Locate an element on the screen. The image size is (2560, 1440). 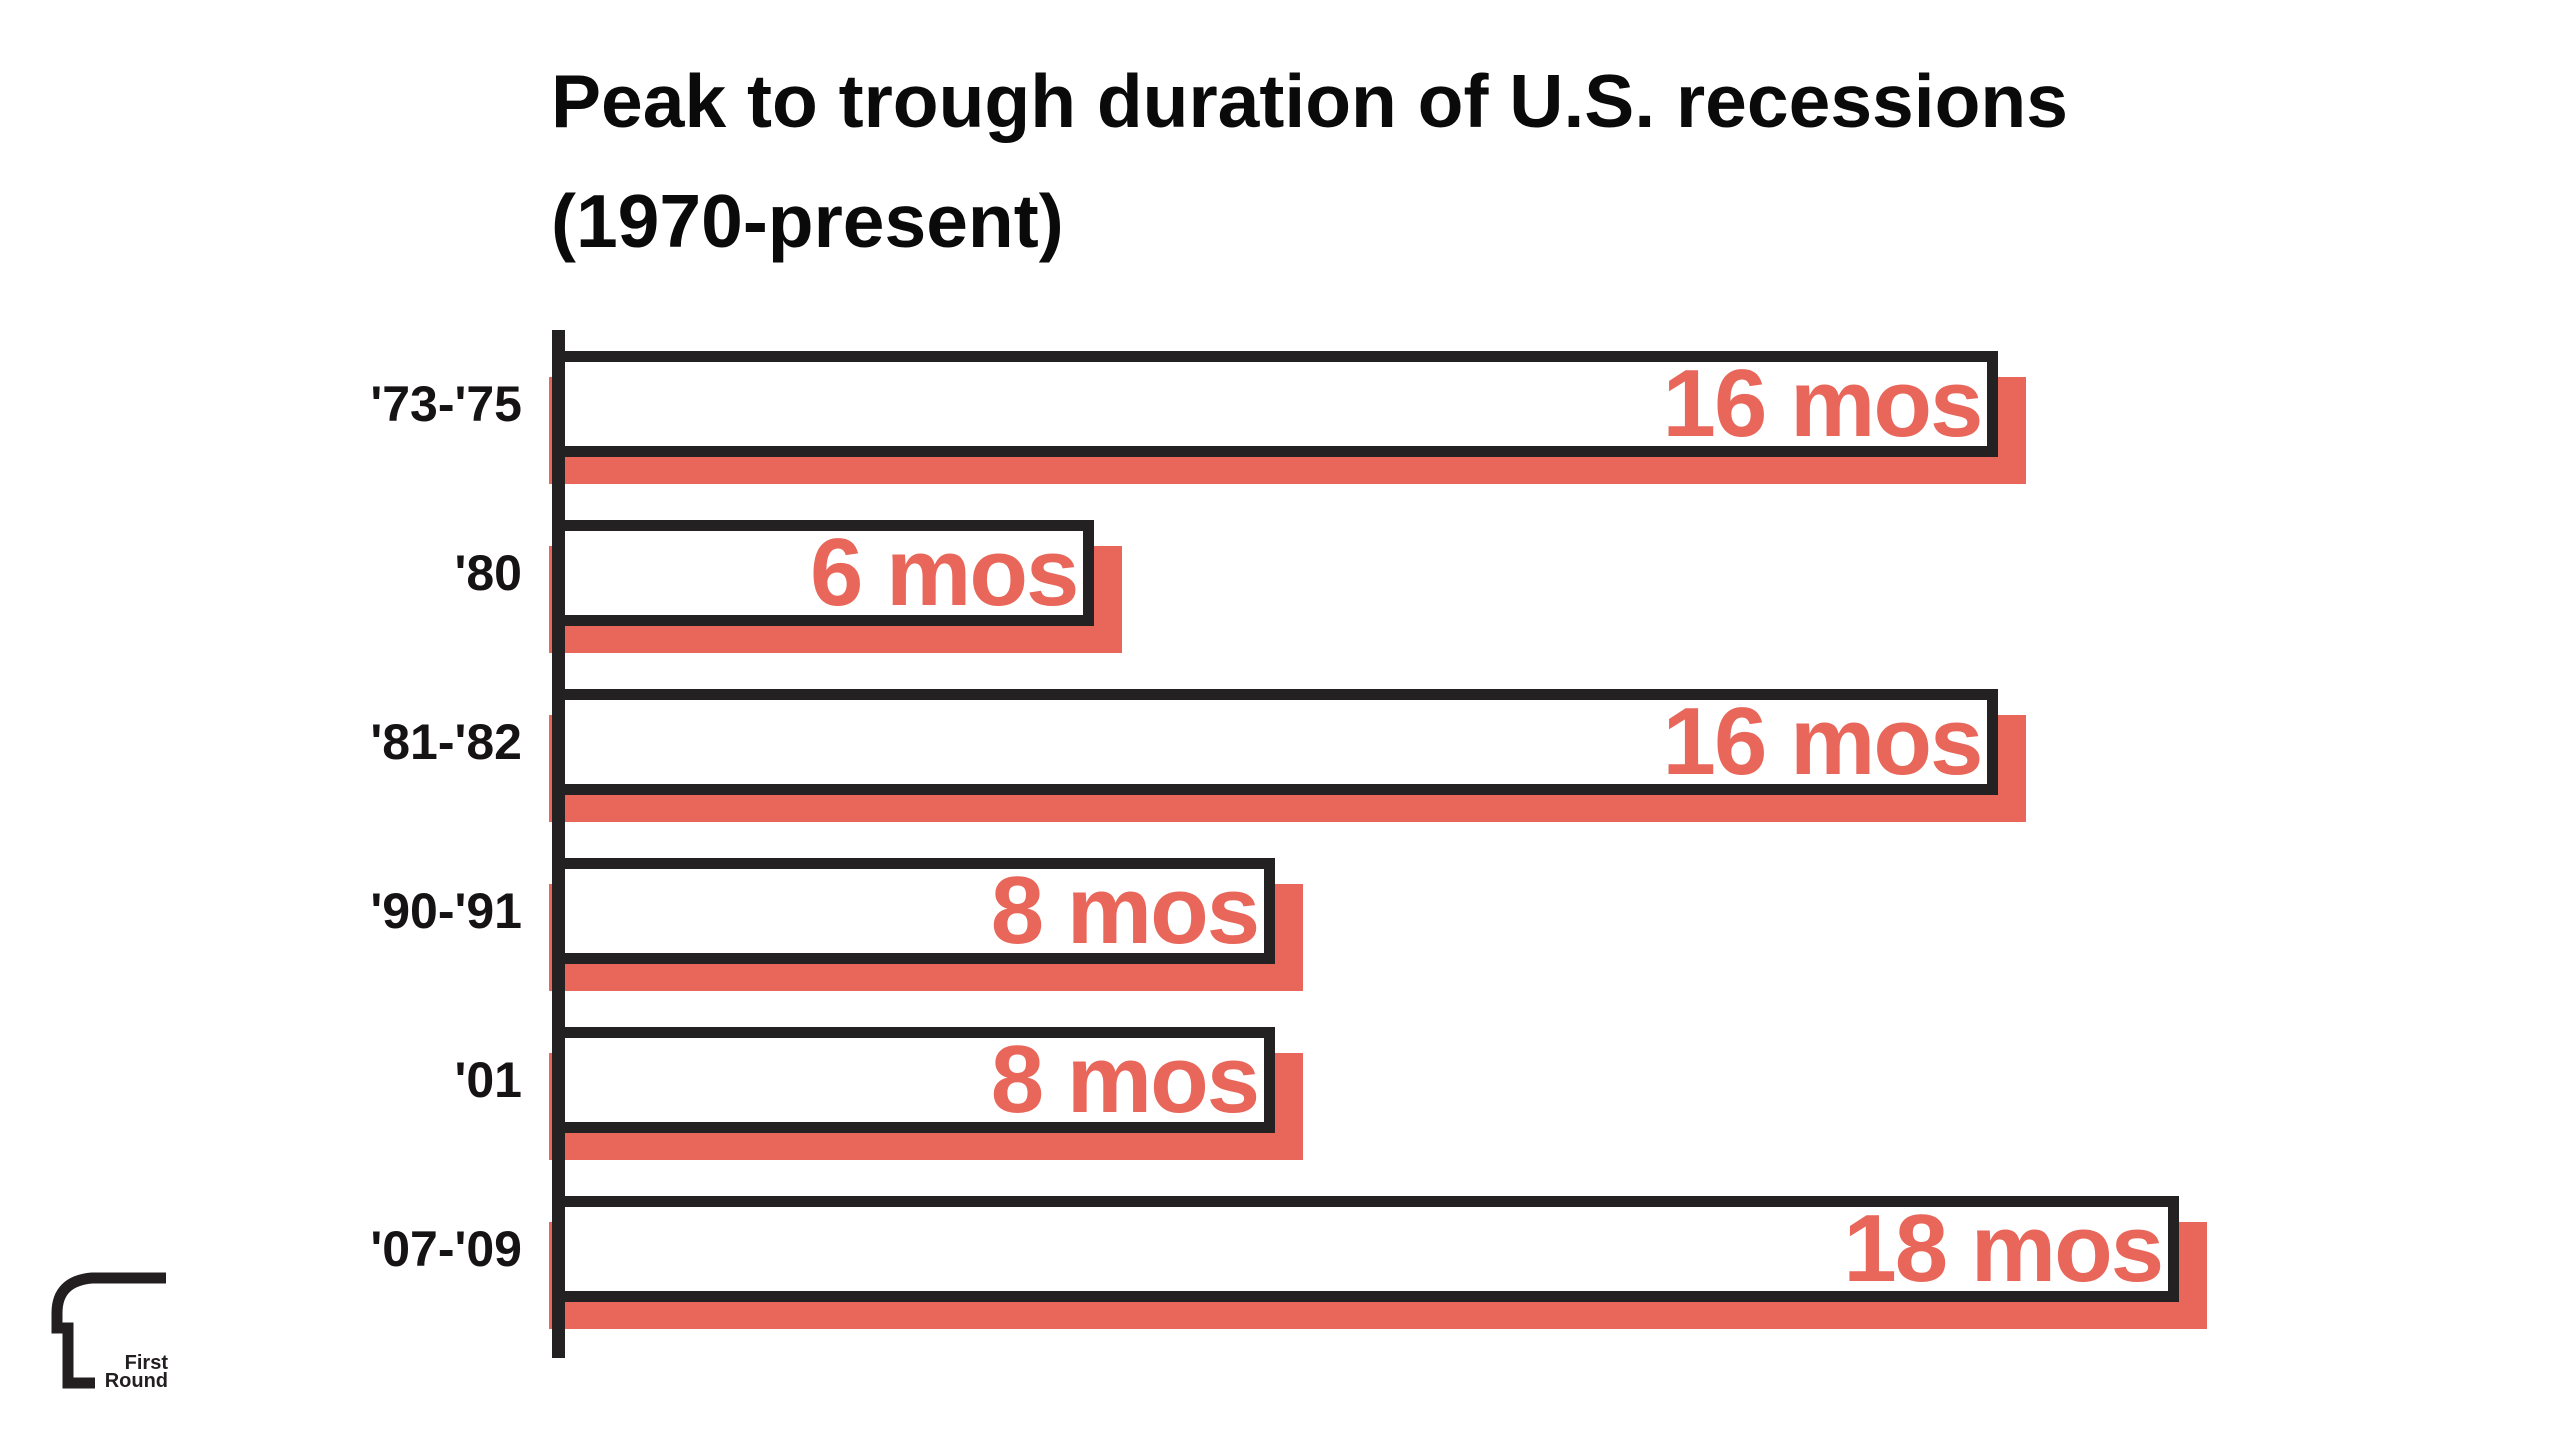
bar-value-label-5: 18 mos is located at coordinates (2003, 1248).